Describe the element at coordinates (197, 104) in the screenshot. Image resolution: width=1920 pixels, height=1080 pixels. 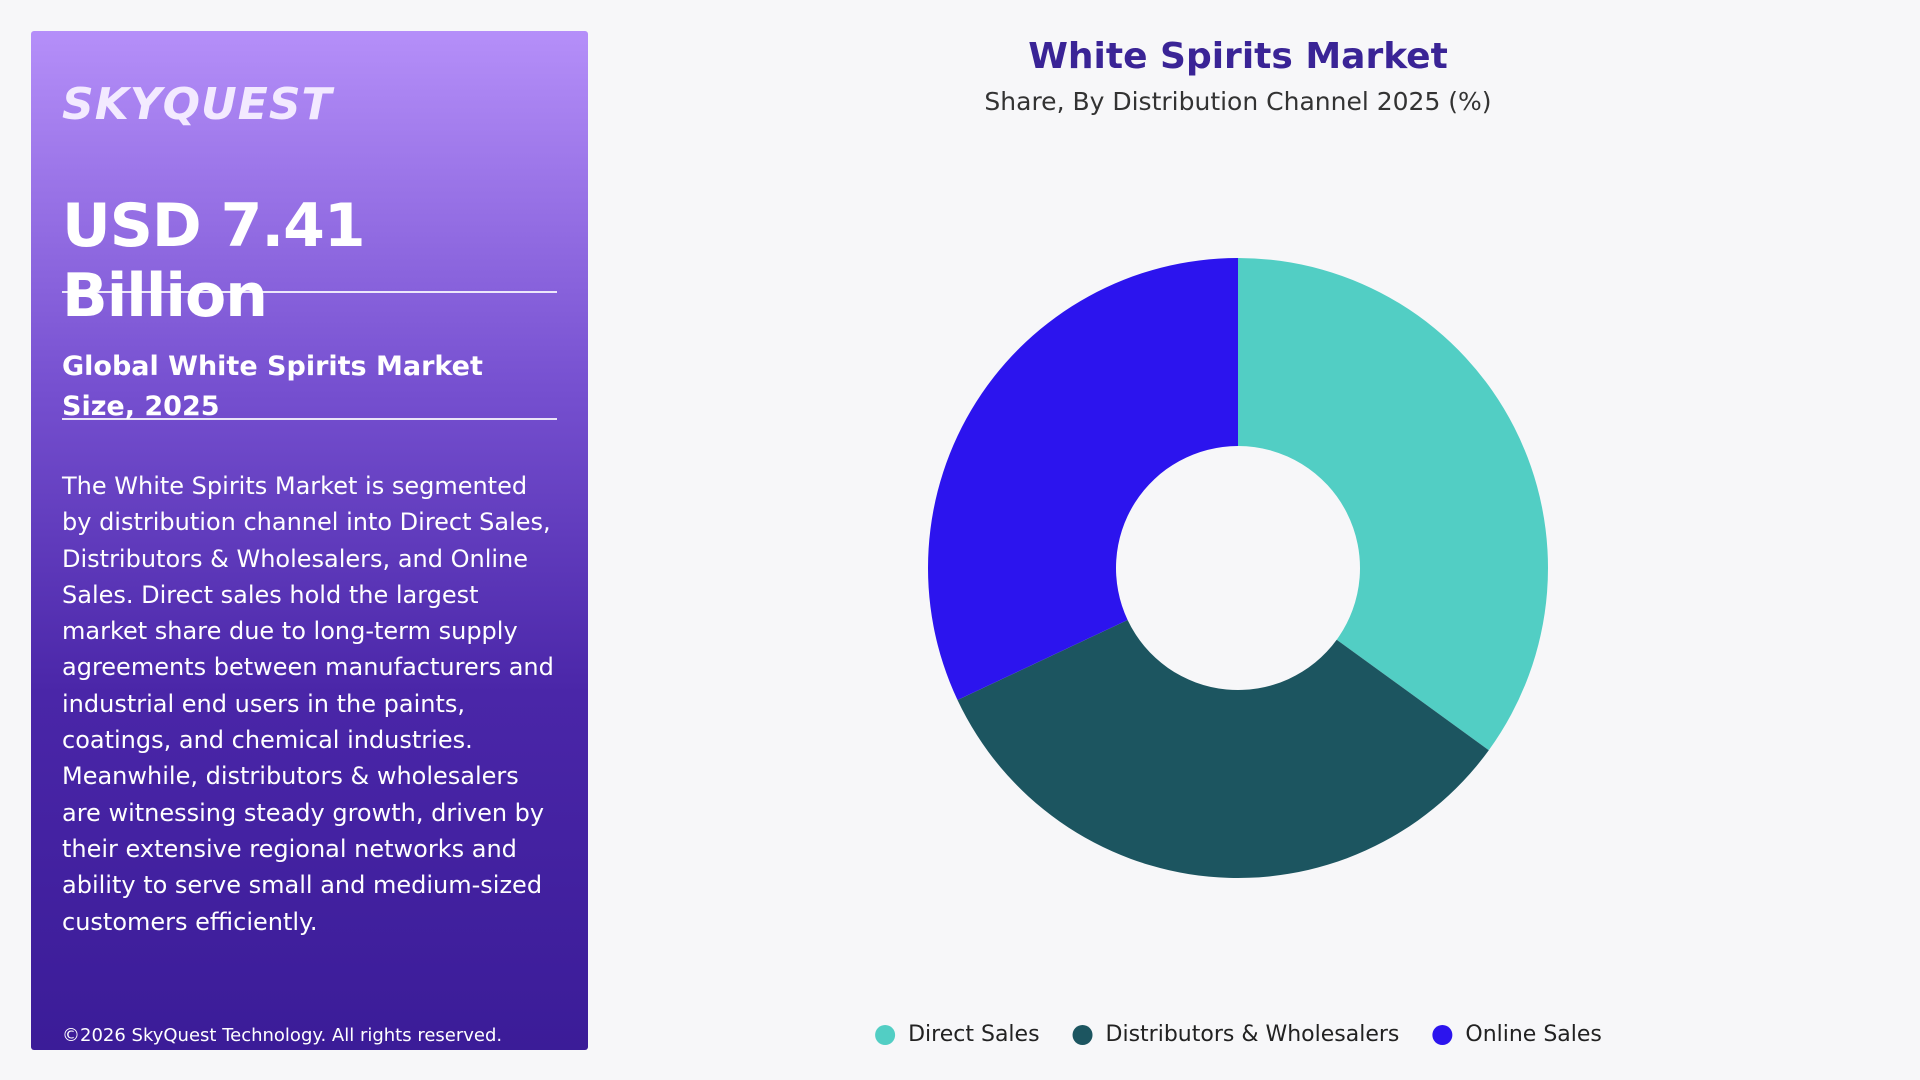
I see `brand-logo: SKYQUEST` at that location.